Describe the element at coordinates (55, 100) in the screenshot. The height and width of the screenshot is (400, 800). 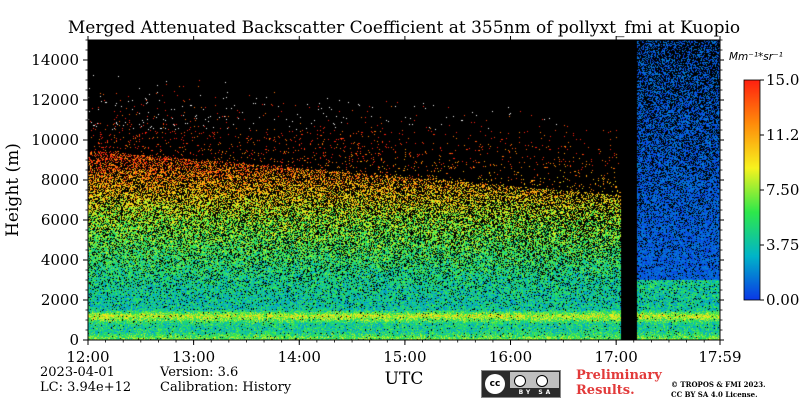
I see `y-tick-label: 12000` at that location.